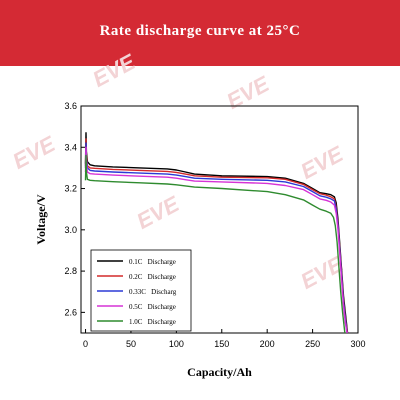  What do you see at coordinates (70, 230) in the screenshot?
I see `y-tick-label: 3.0` at bounding box center [70, 230].